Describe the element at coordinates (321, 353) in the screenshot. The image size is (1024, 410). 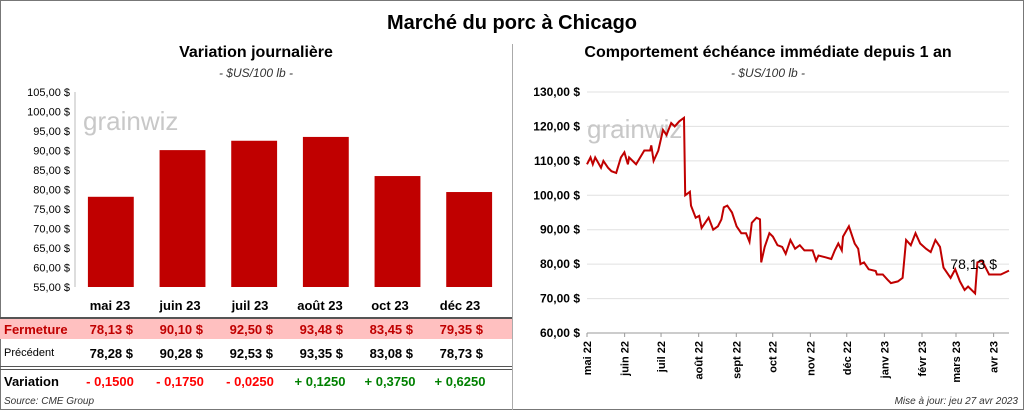
I see `precedent-cell: 93,35 $` at that location.